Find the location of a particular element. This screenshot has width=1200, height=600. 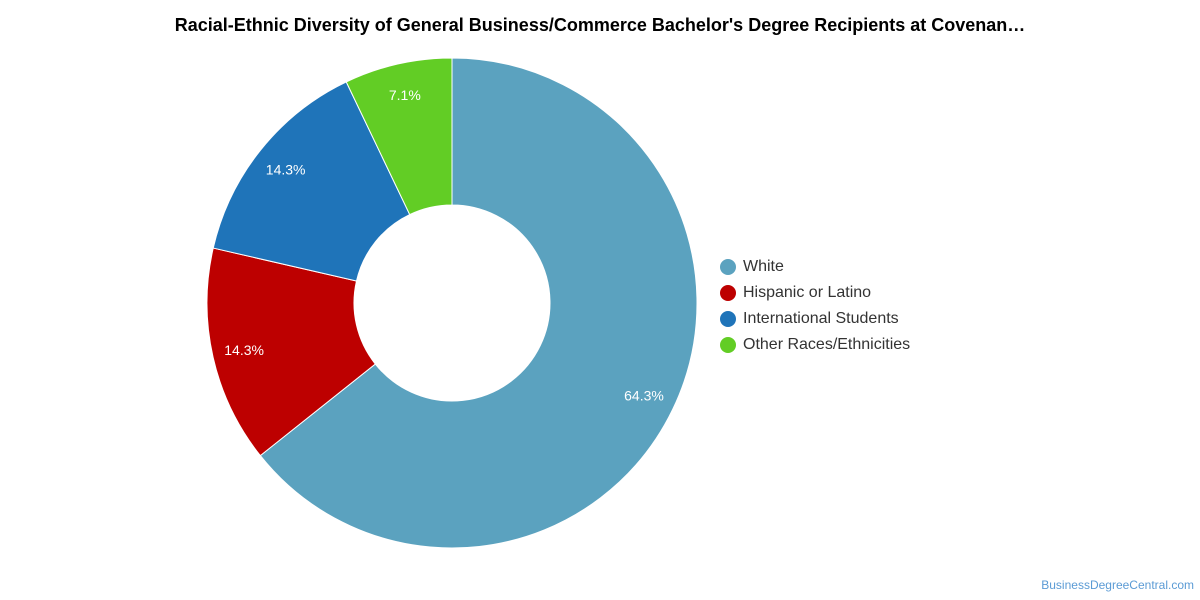

legend-swatch-hispanic-or-latino is located at coordinates (728, 293).